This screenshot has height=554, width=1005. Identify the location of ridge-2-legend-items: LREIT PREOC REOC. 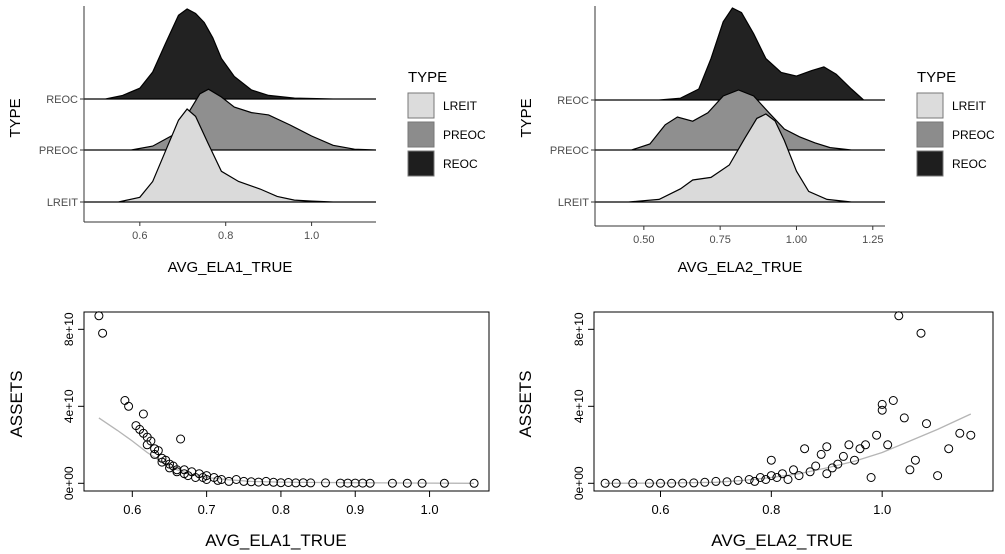
(955, 134).